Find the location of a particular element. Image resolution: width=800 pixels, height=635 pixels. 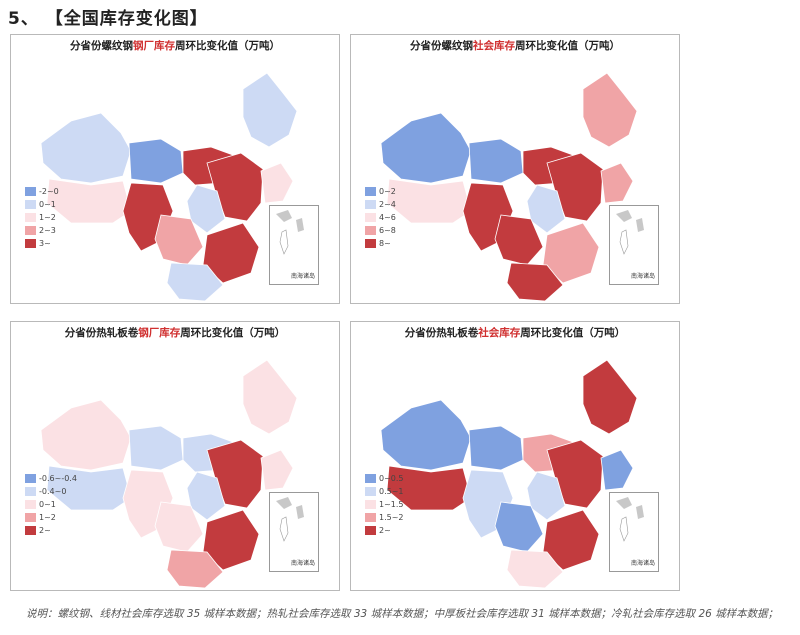

section-heading: 5、 【全国库存变化图】 is located at coordinates (108, 19).